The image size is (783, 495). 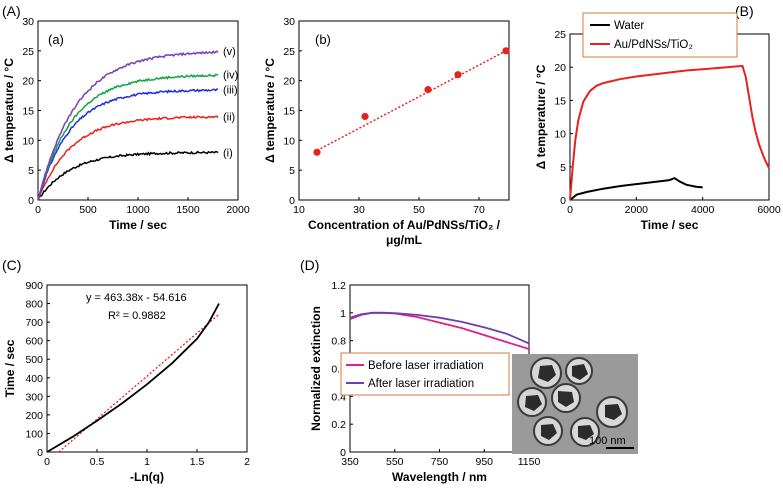 I want to click on y-tick-label: 900, so click(x=34, y=286).